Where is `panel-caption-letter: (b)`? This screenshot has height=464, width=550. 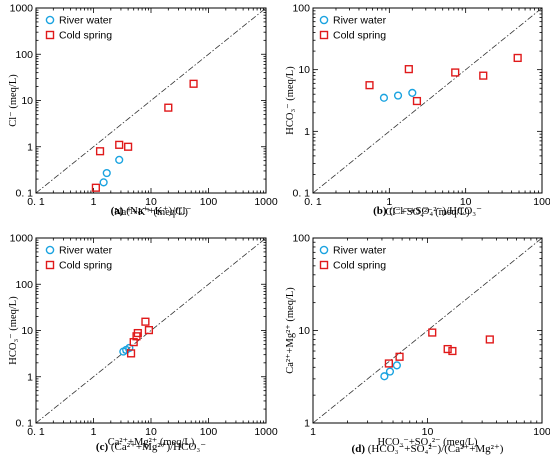
panel-caption-letter: (b) is located at coordinates (380, 211).